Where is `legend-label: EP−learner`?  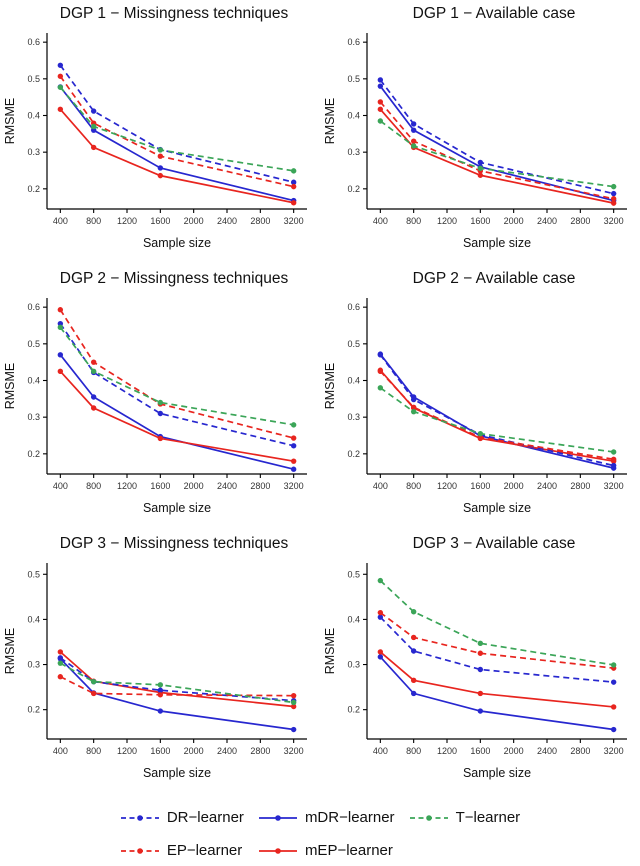 legend-label: EP−learner is located at coordinates (204, 850).